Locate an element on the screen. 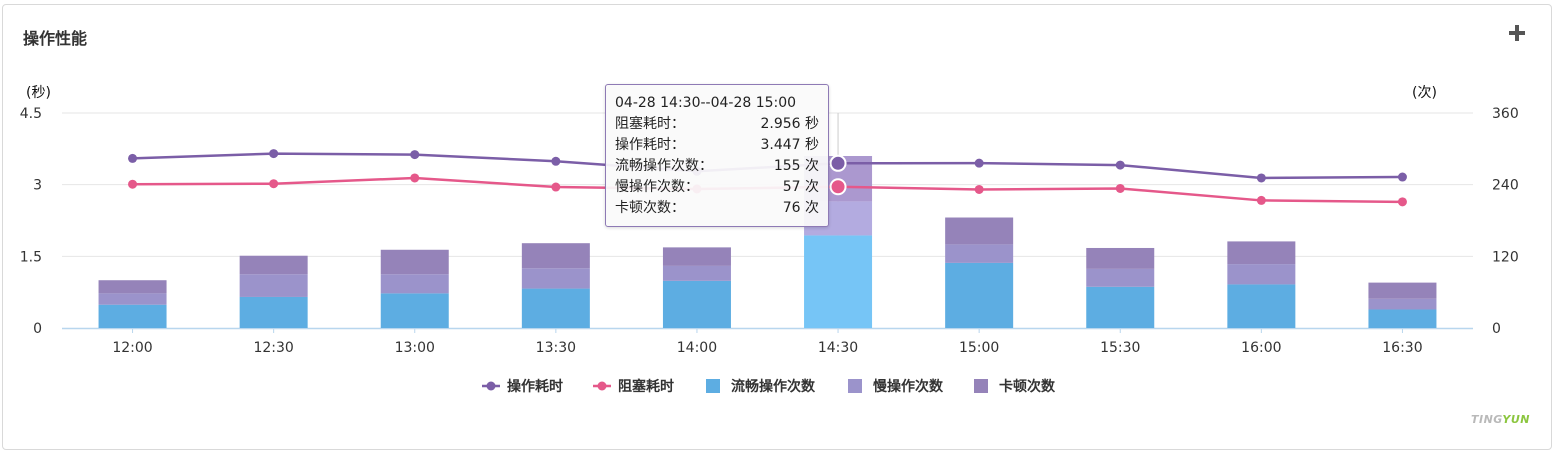  tooltip-row: 阻塞耗时： 2.956 秒 is located at coordinates (717, 124).